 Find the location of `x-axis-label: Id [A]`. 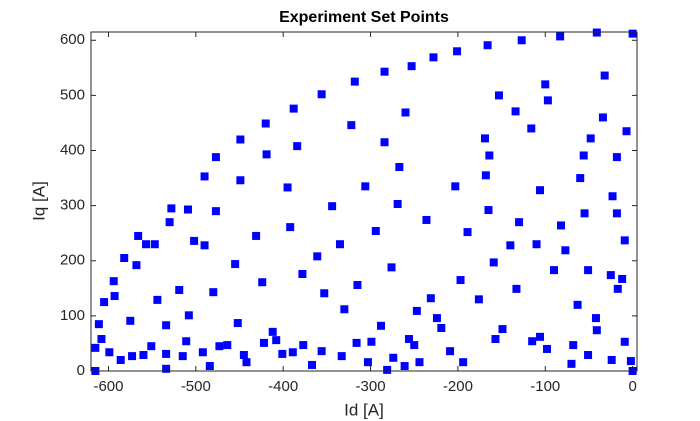

x-axis-label: Id [A] is located at coordinates (364, 409).